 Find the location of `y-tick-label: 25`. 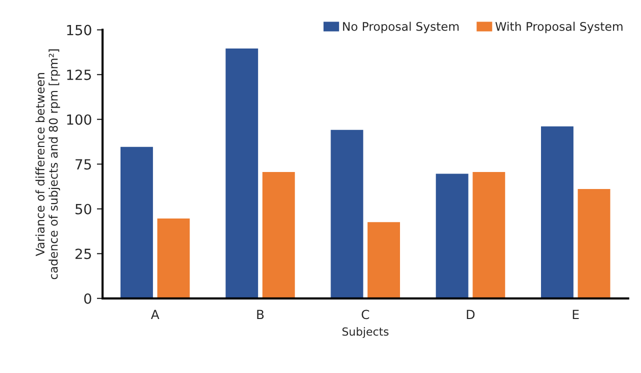

y-tick-label: 25 is located at coordinates (83, 254).